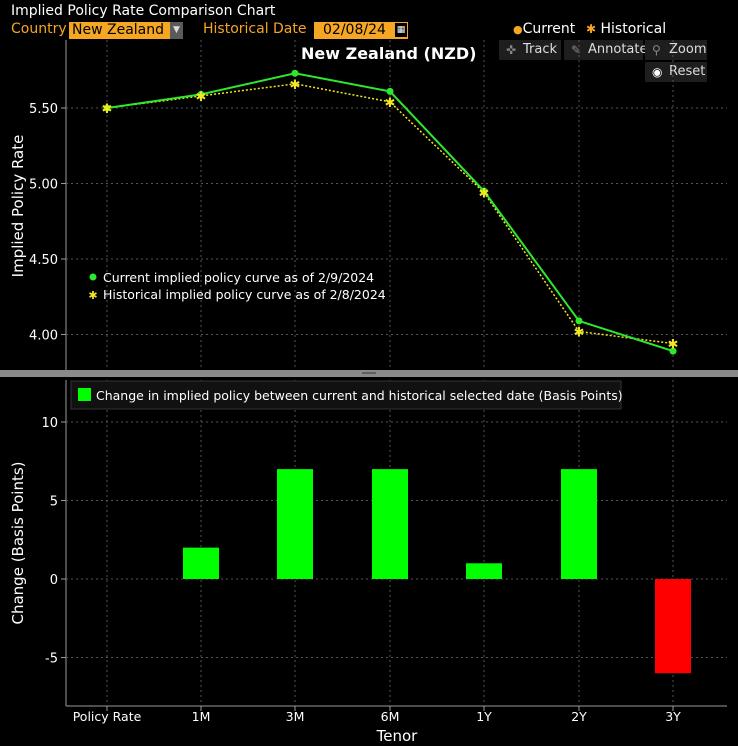  Describe the element at coordinates (656, 50) in the screenshot. I see `magnifier-icon: ⚲` at that location.